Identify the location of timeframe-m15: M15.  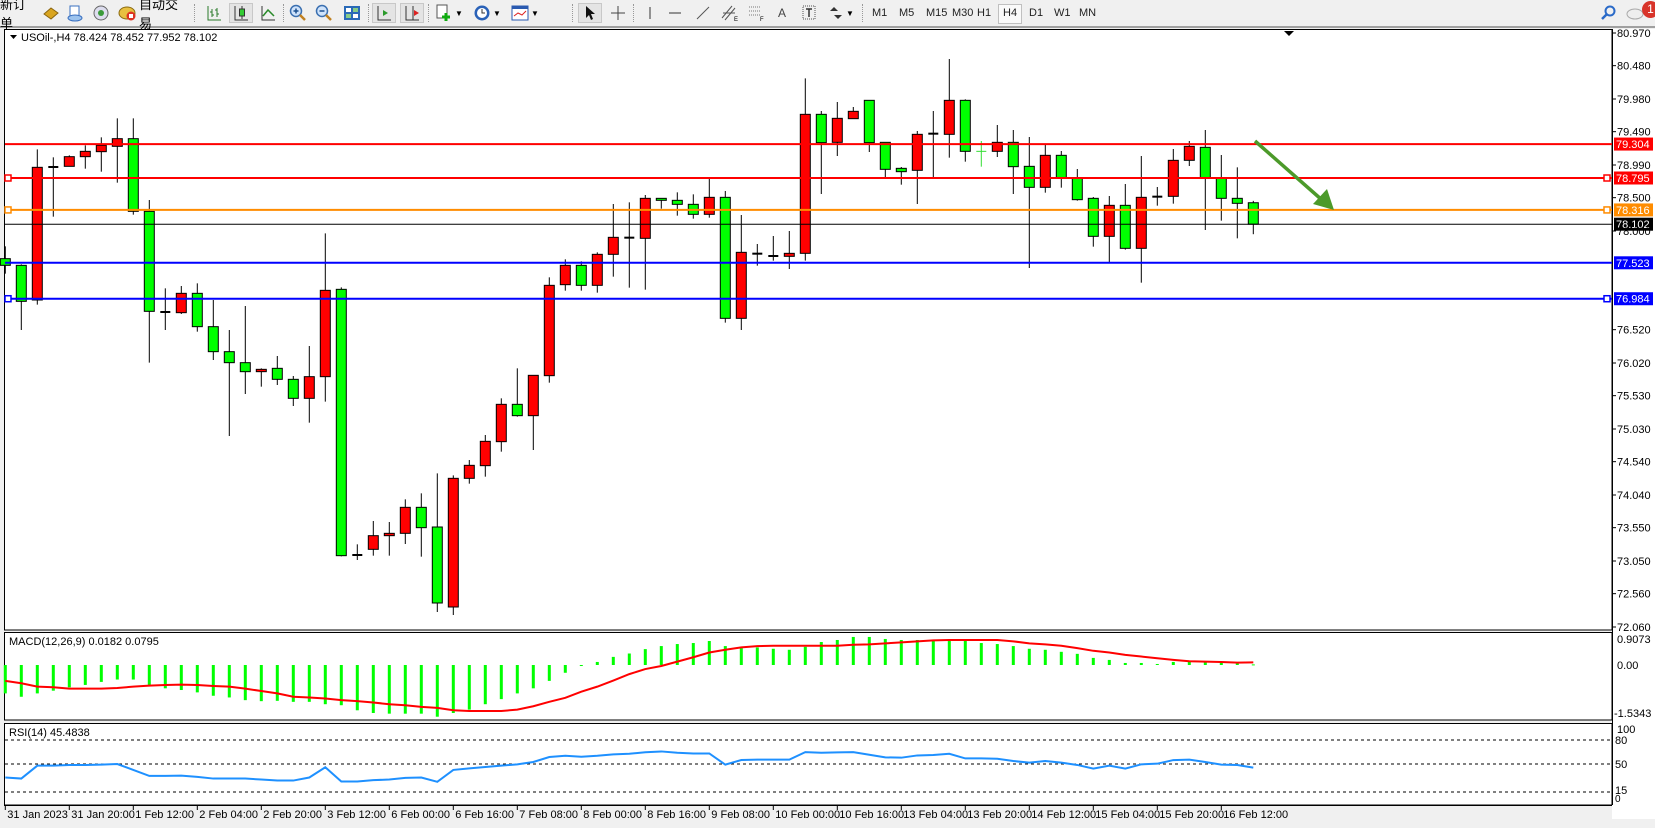
(937, 13).